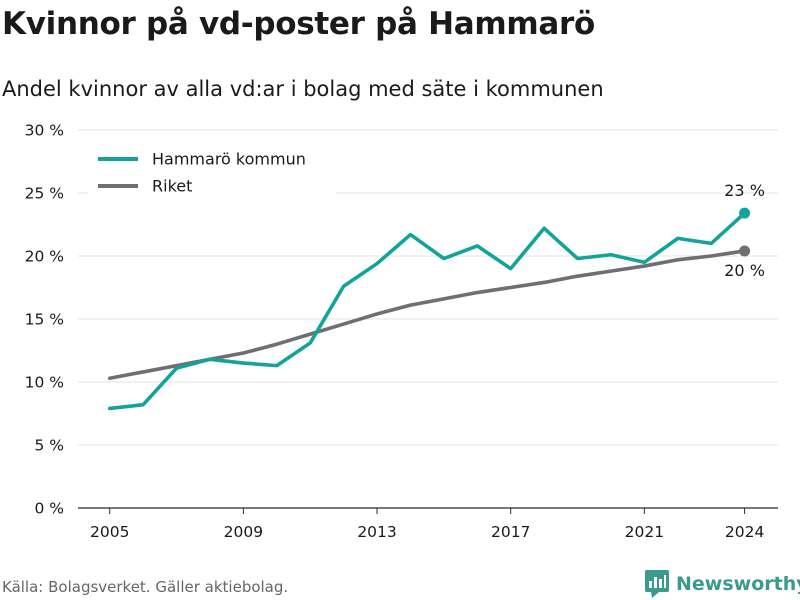  I want to click on source-note: Källa: Bolagsverket. Gäller aktiebolag., so click(145, 587).